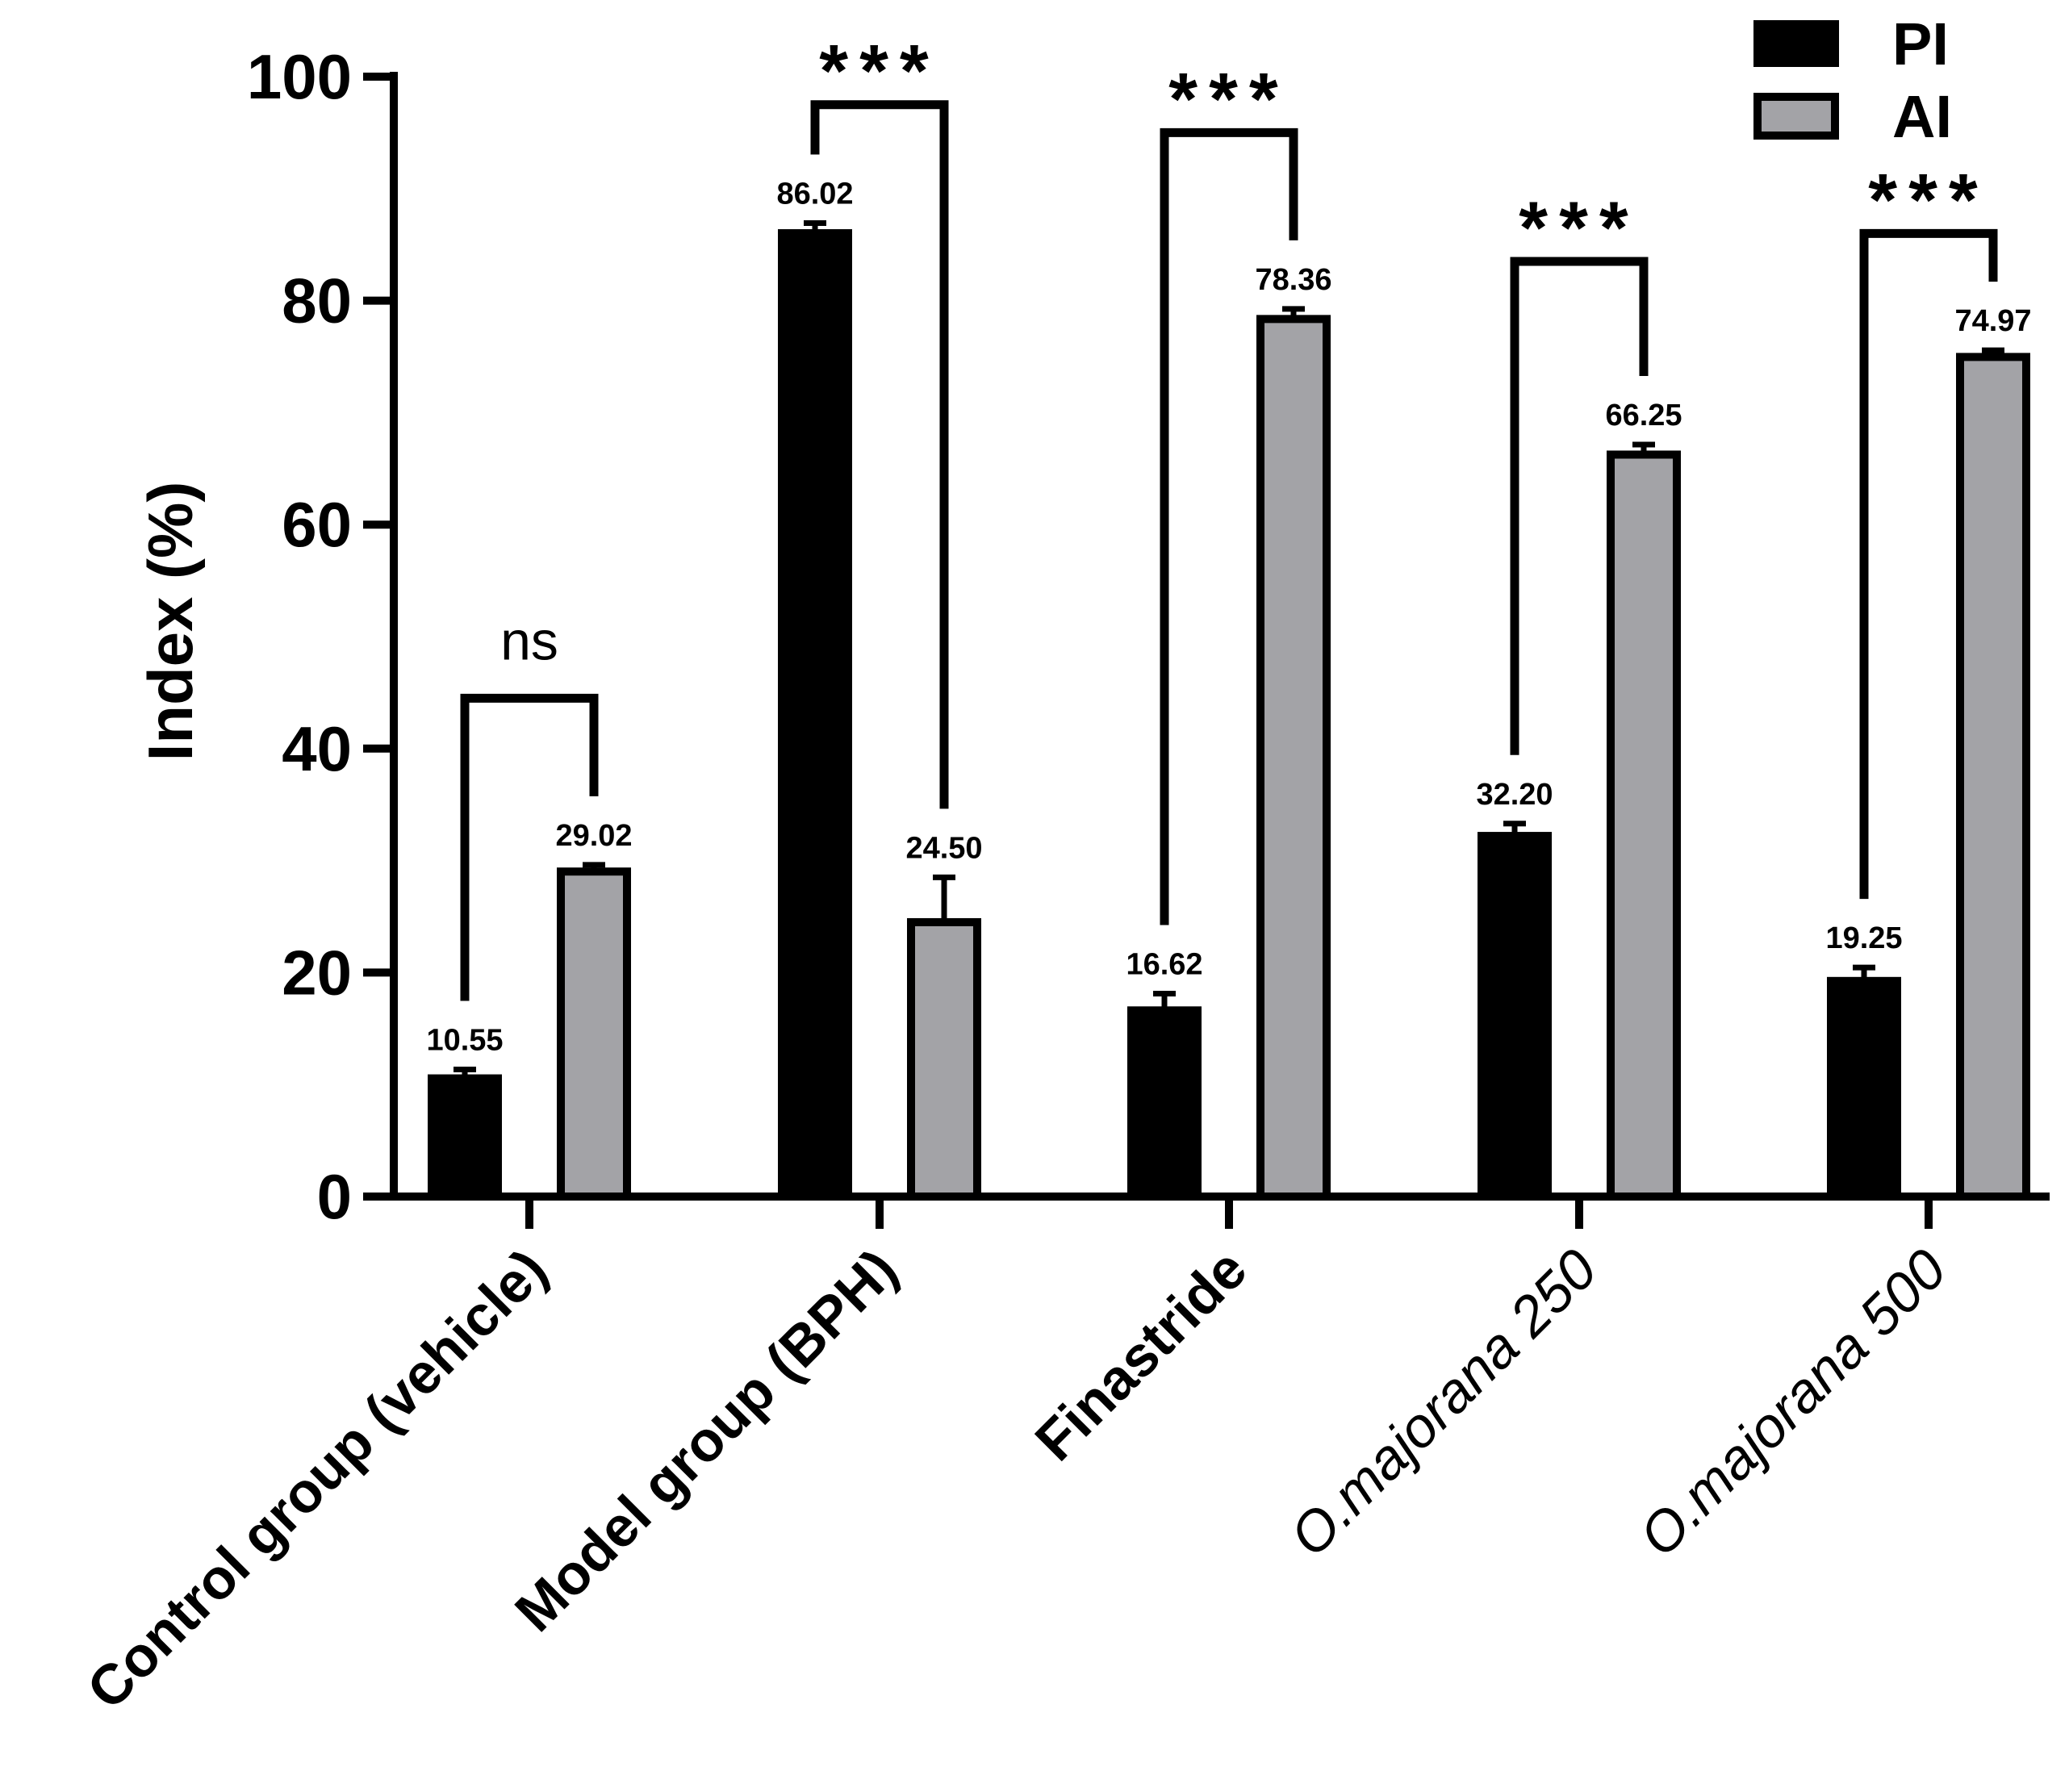  I want to click on data-label-AI: 66.25, so click(1643, 415).